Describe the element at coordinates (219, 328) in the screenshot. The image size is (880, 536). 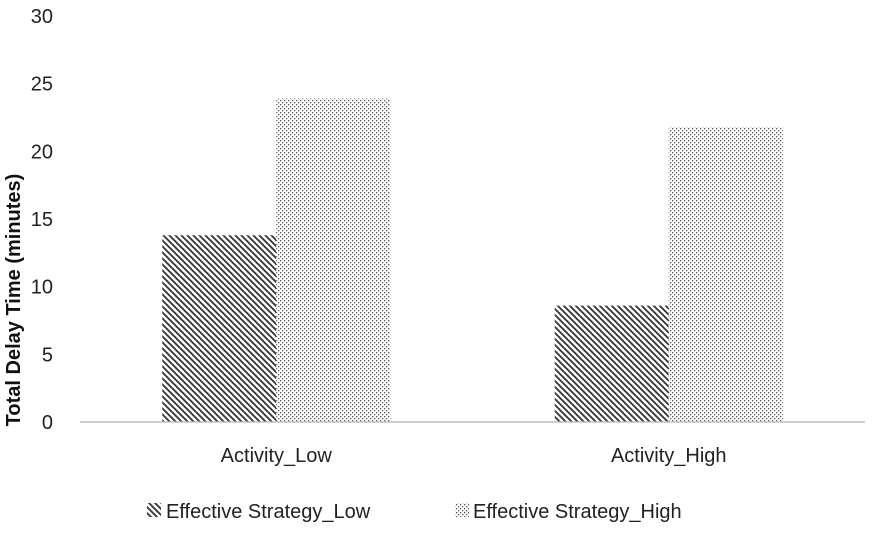
I see `bar-strategy-low-activity-low` at that location.